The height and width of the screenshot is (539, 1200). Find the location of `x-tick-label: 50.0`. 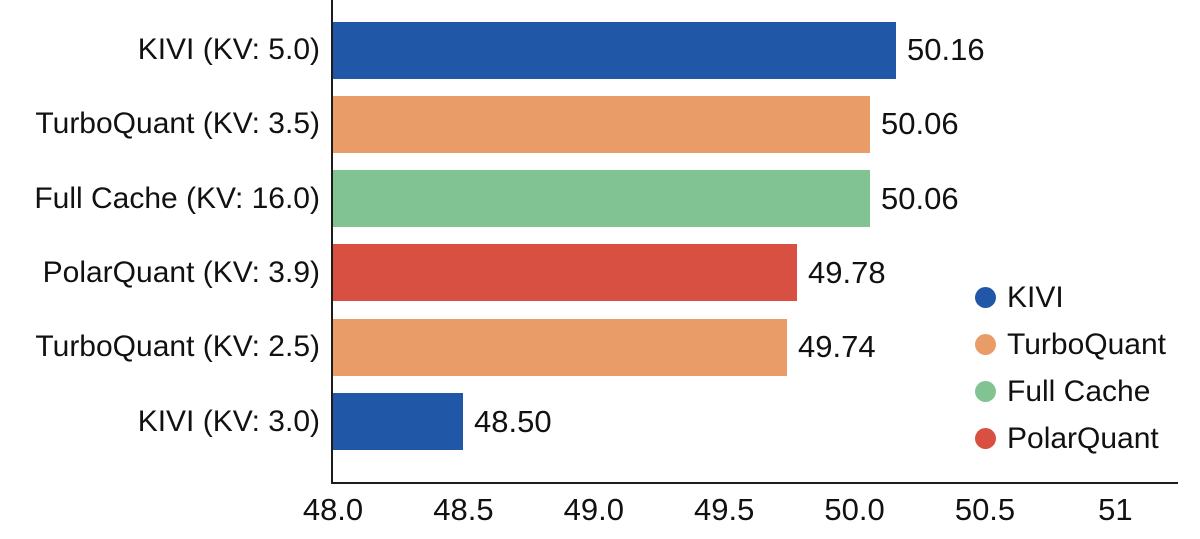

x-tick-label: 50.0 is located at coordinates (854, 509).